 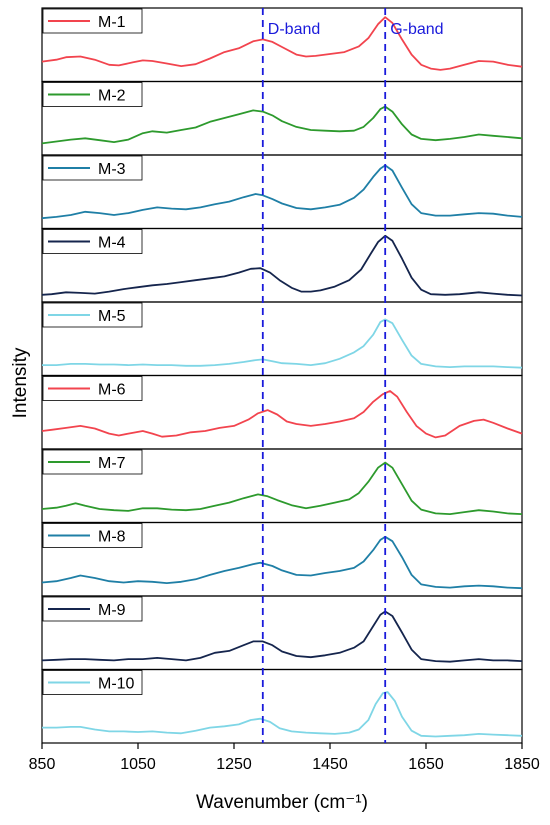 I want to click on legend-label: M-5, so click(x=112, y=316).